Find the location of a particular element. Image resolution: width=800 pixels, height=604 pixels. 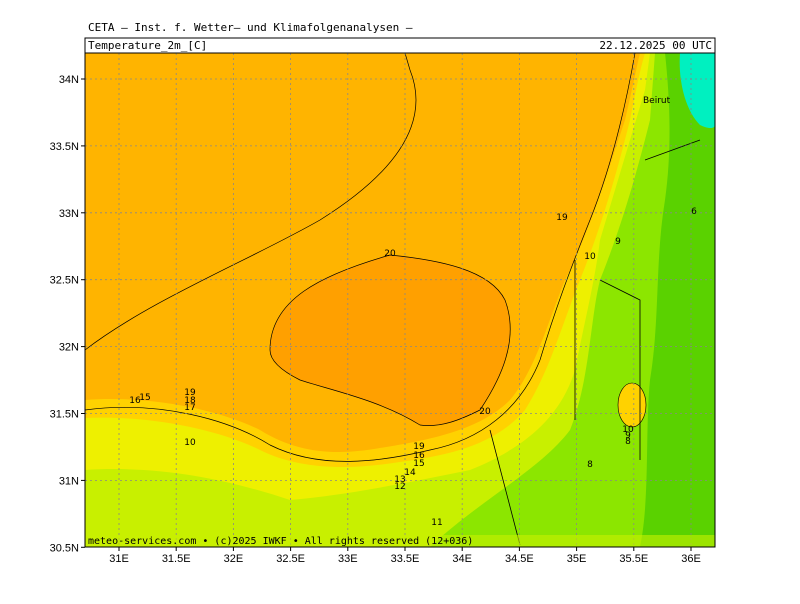

lon-label: 31.5E is located at coordinates (176, 559).